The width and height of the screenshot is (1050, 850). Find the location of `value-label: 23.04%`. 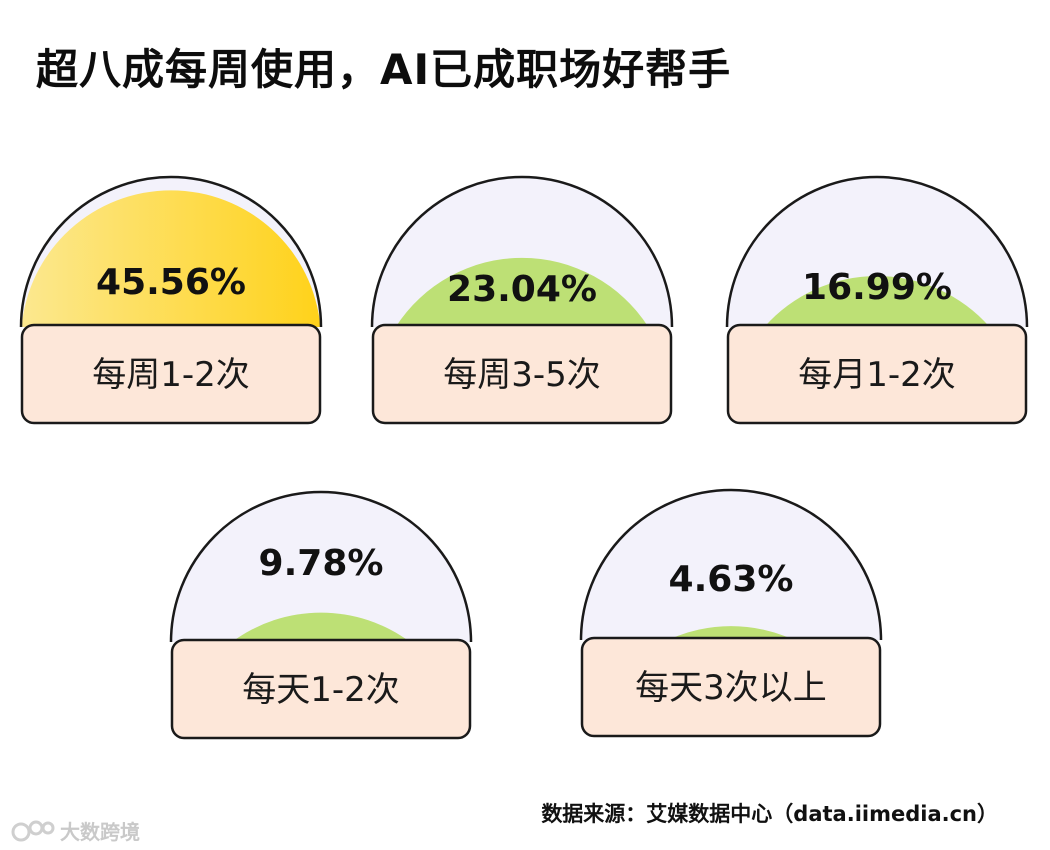

value-label: 23.04% is located at coordinates (522, 289).